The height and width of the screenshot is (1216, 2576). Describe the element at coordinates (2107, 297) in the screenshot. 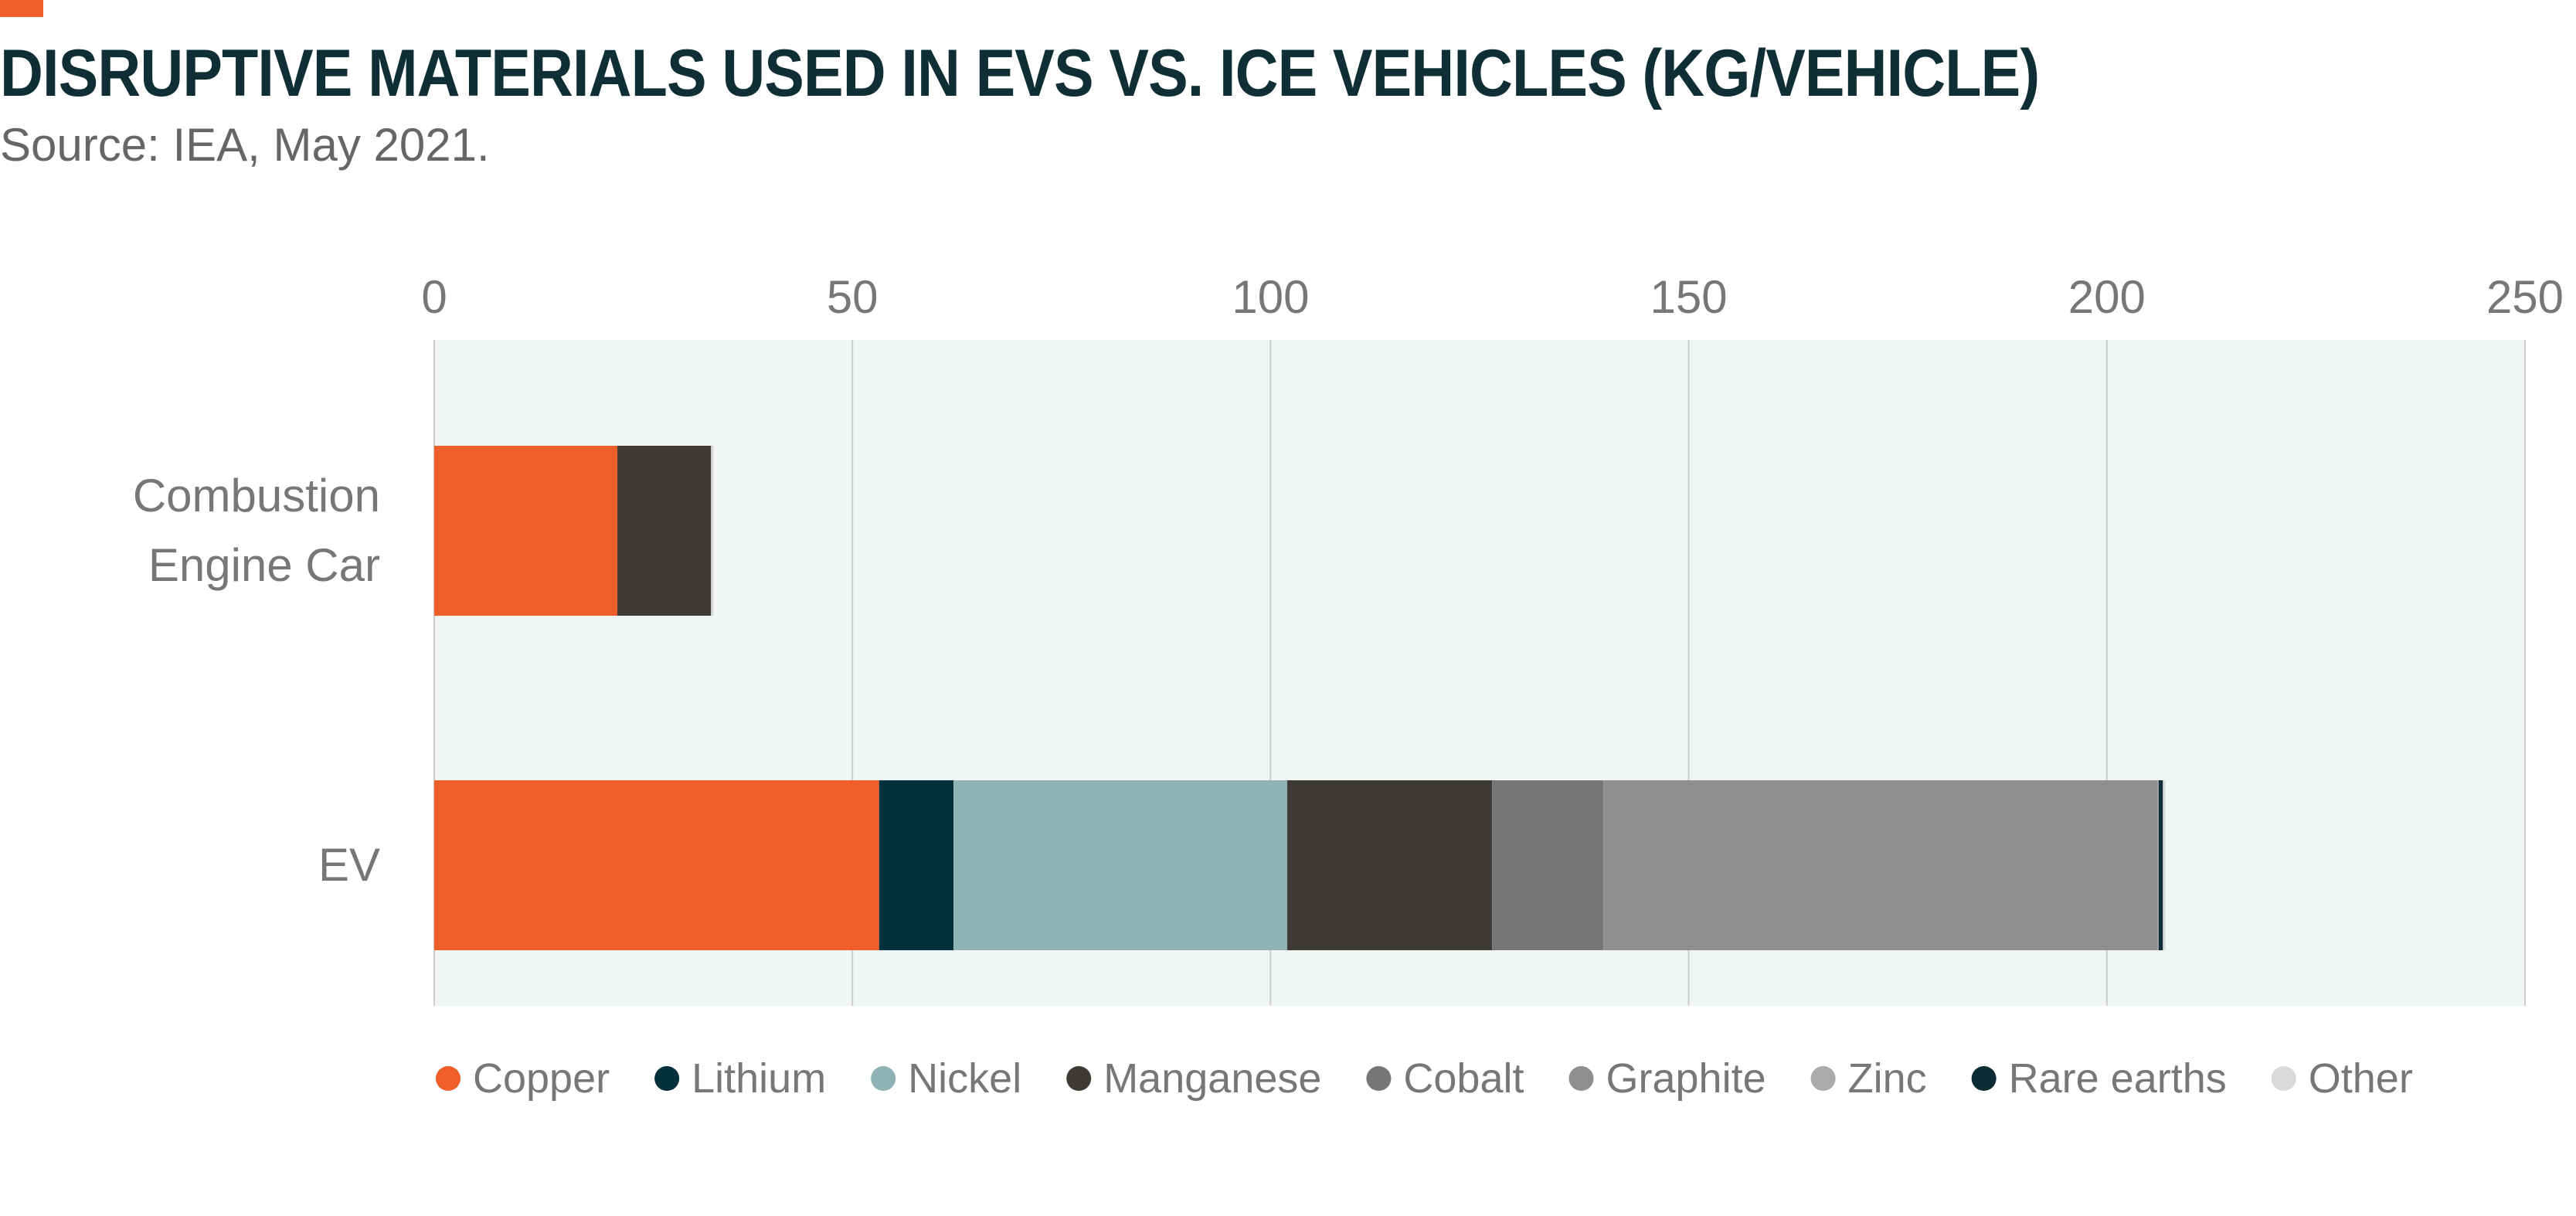

I see `x-tick-label-200: 200` at that location.